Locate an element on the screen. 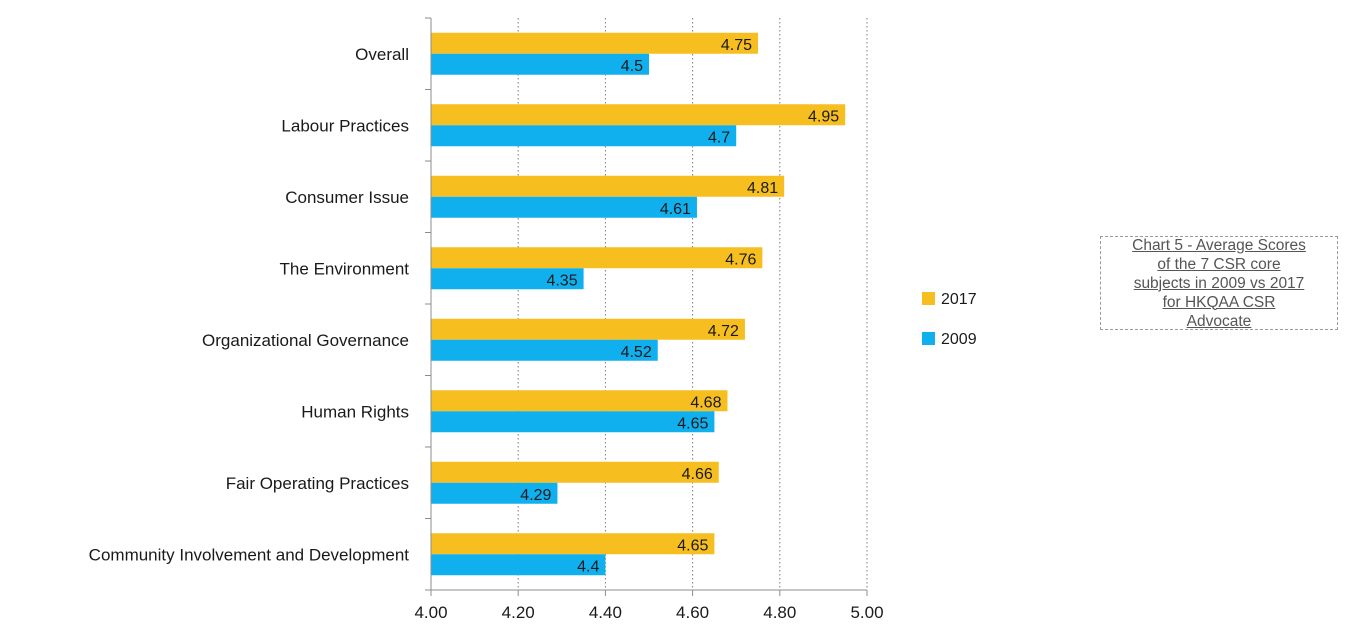  category-label: Labour Practices is located at coordinates (345, 125).